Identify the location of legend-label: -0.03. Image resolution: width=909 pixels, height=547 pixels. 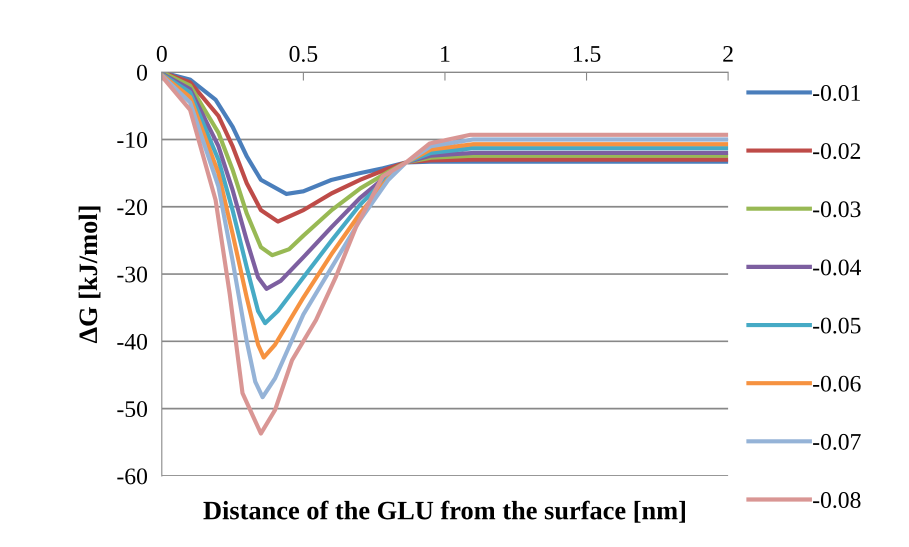
(836, 209).